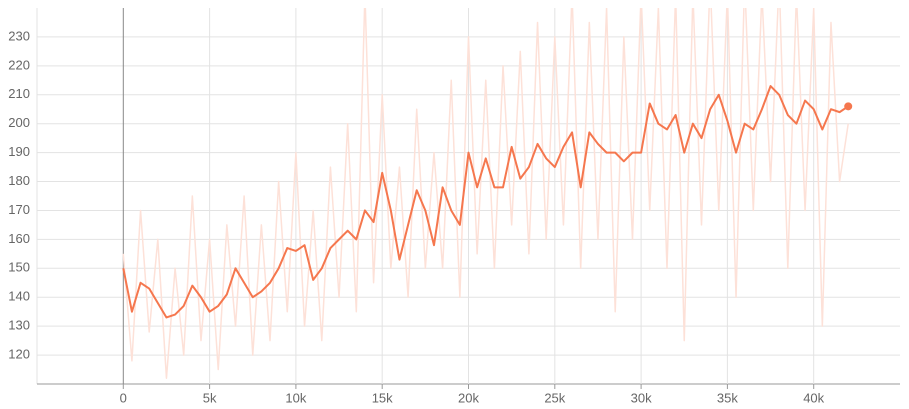 Image resolution: width=909 pixels, height=409 pixels. What do you see at coordinates (123, 397) in the screenshot?
I see `x-tick-label: 0` at bounding box center [123, 397].